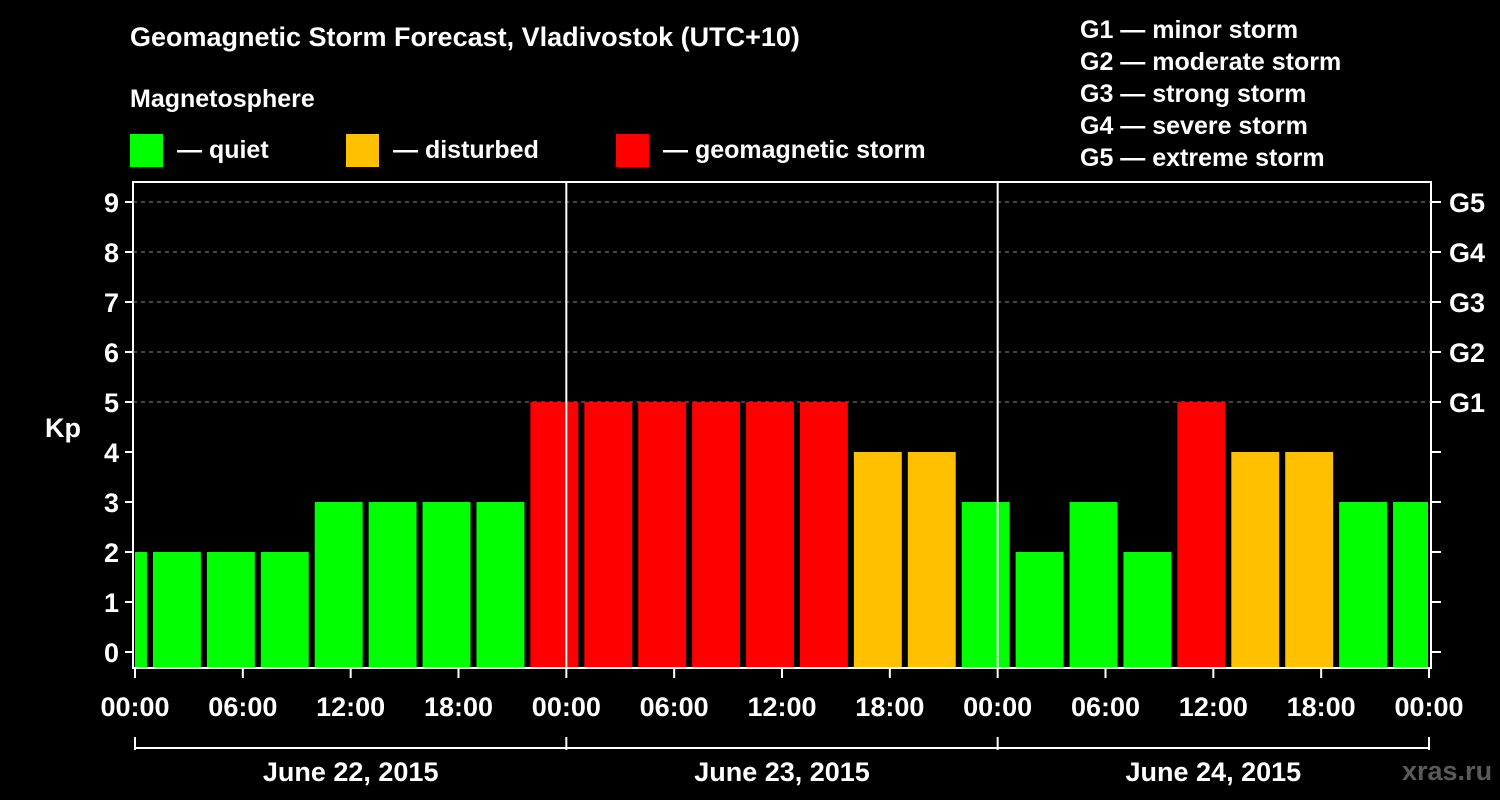 The height and width of the screenshot is (800, 1500). I want to click on x-tick-label-5: 06:00, so click(674, 707).